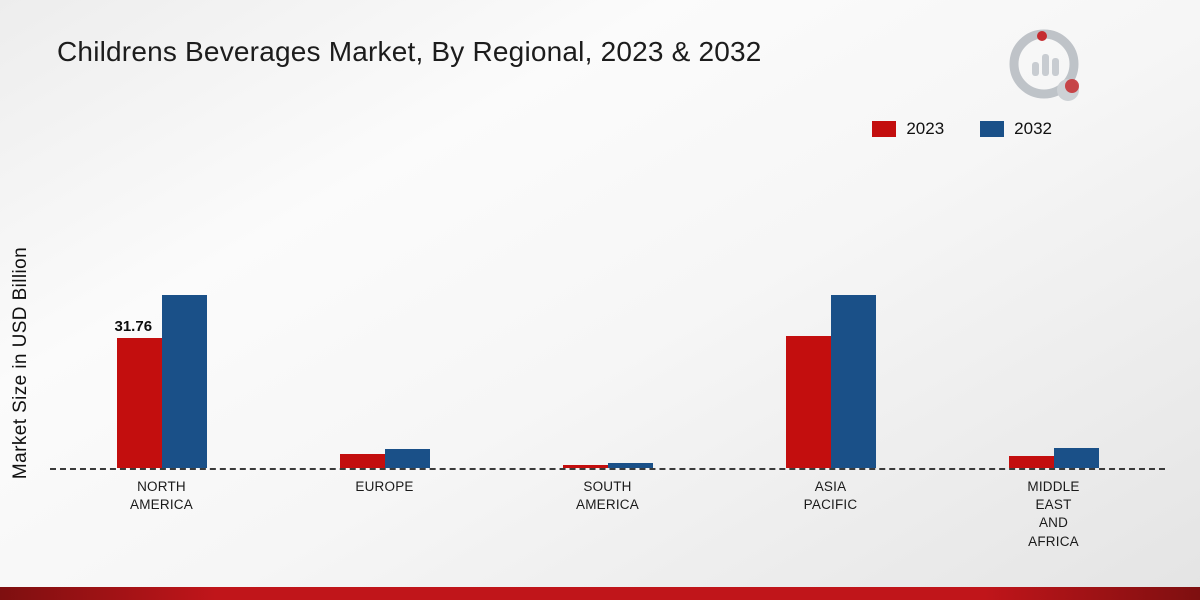 The width and height of the screenshot is (1200, 600). Describe the element at coordinates (830, 496) in the screenshot. I see `category-label: ASIA PACIFIC` at that location.